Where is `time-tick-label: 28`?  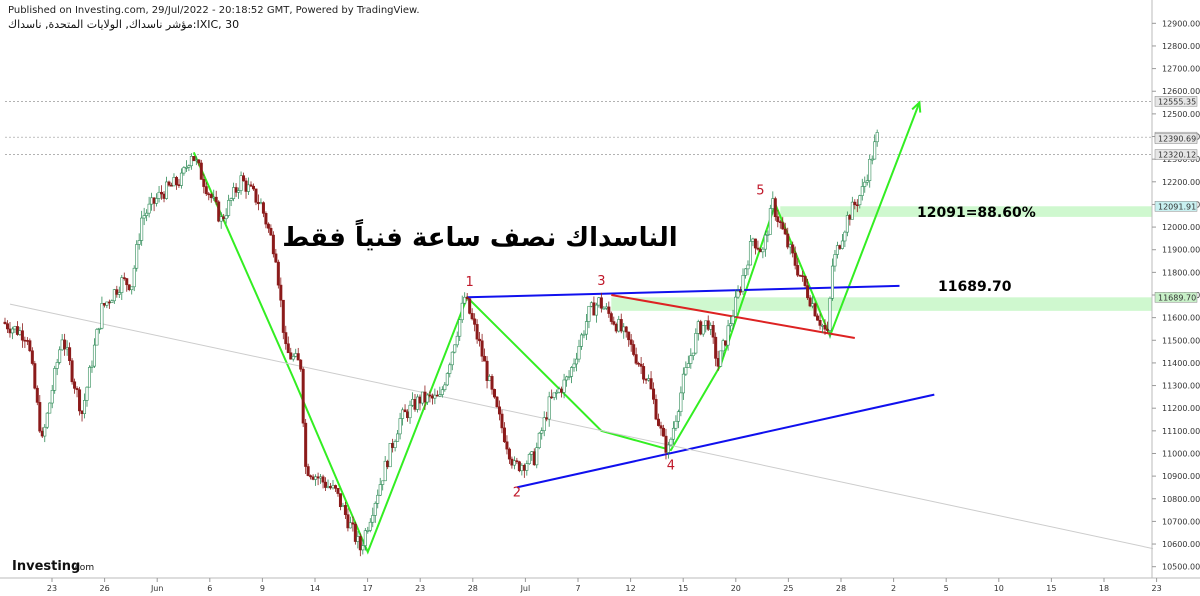 time-tick-label: 28 is located at coordinates (473, 588).